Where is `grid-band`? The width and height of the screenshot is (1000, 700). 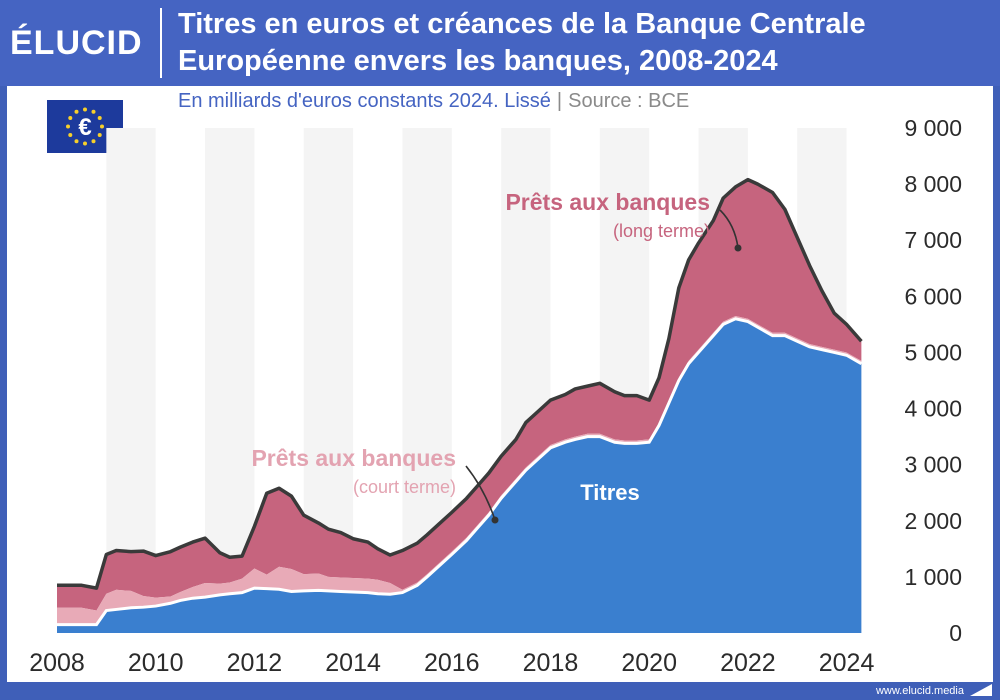 grid-band is located at coordinates (131, 380).